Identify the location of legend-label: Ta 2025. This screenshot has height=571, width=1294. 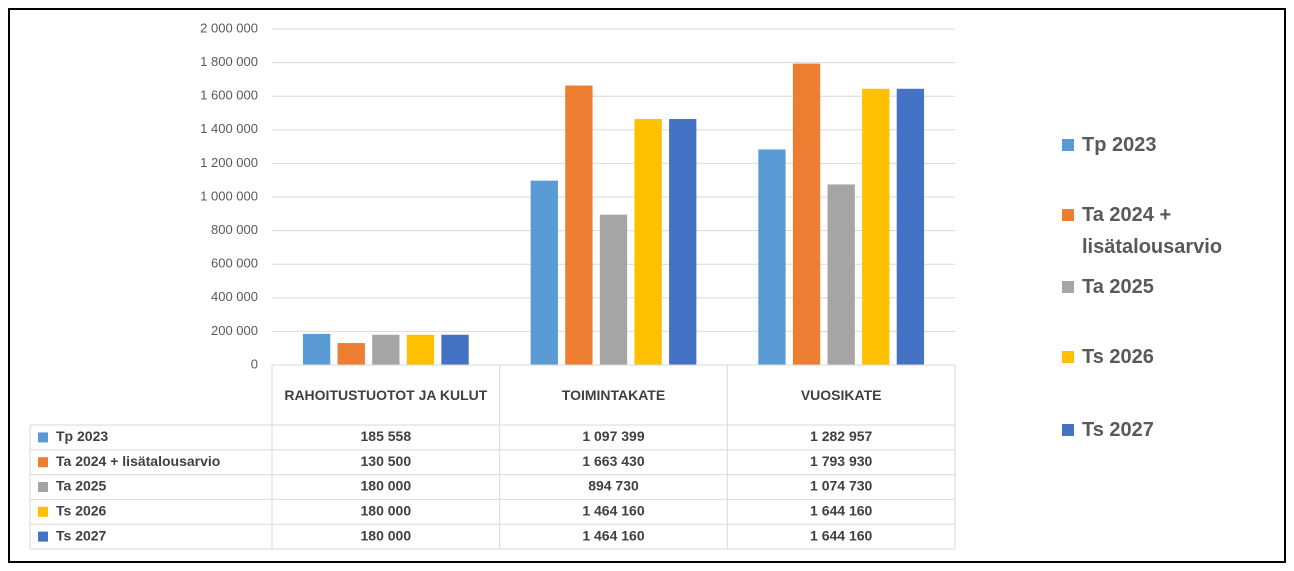
(1118, 287).